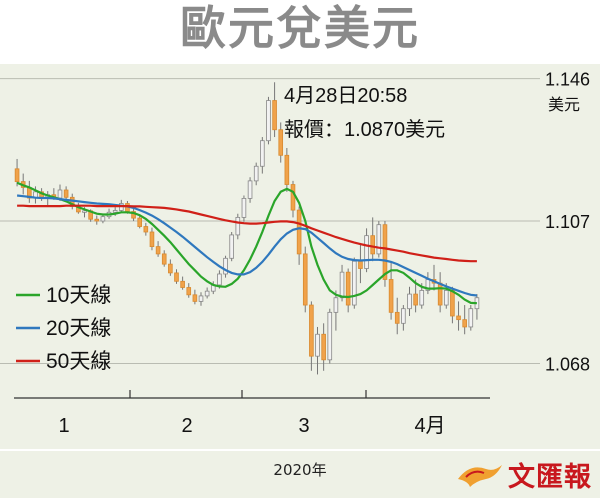 The image size is (600, 498). What do you see at coordinates (550, 477) in the screenshot?
I see `publisher-name: 文匯報` at bounding box center [550, 477].